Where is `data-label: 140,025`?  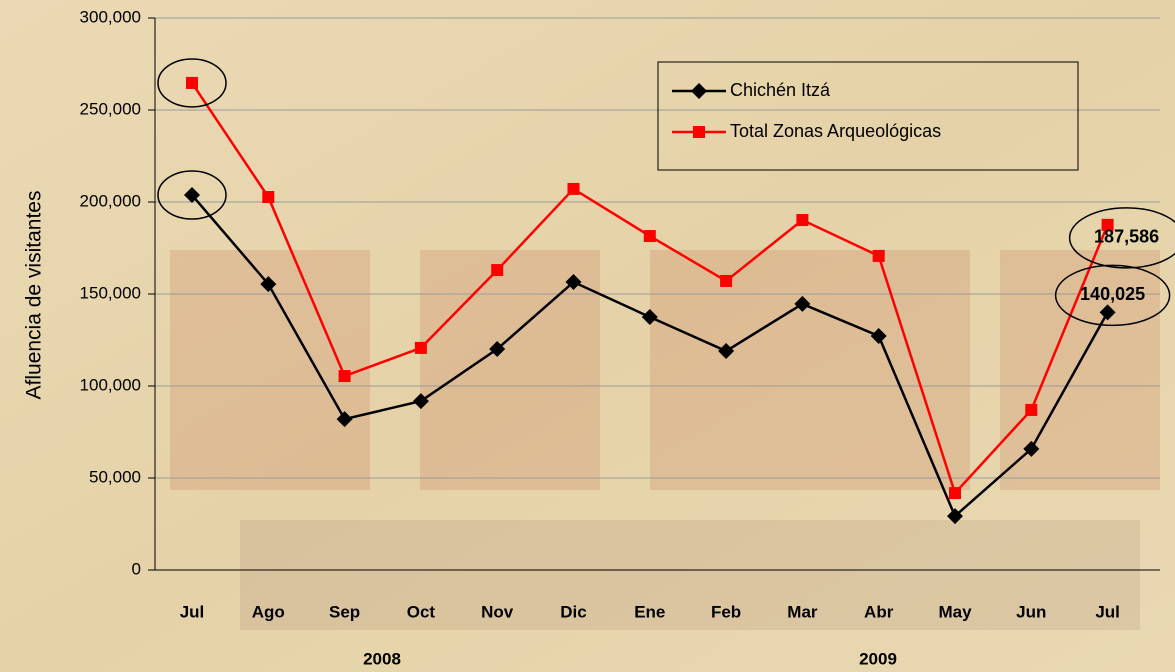
data-label: 140,025 is located at coordinates (1112, 294).